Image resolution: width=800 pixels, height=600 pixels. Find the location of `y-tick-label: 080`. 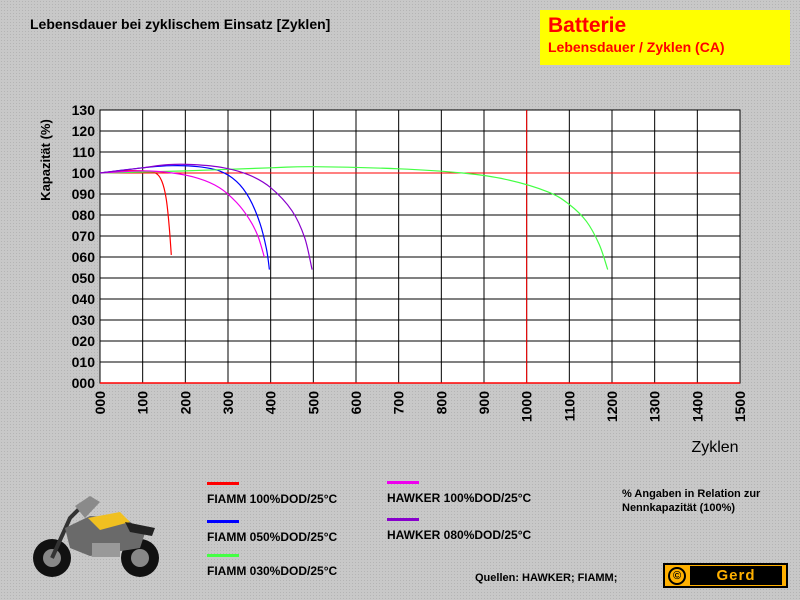

y-tick-label: 080 is located at coordinates (84, 215).